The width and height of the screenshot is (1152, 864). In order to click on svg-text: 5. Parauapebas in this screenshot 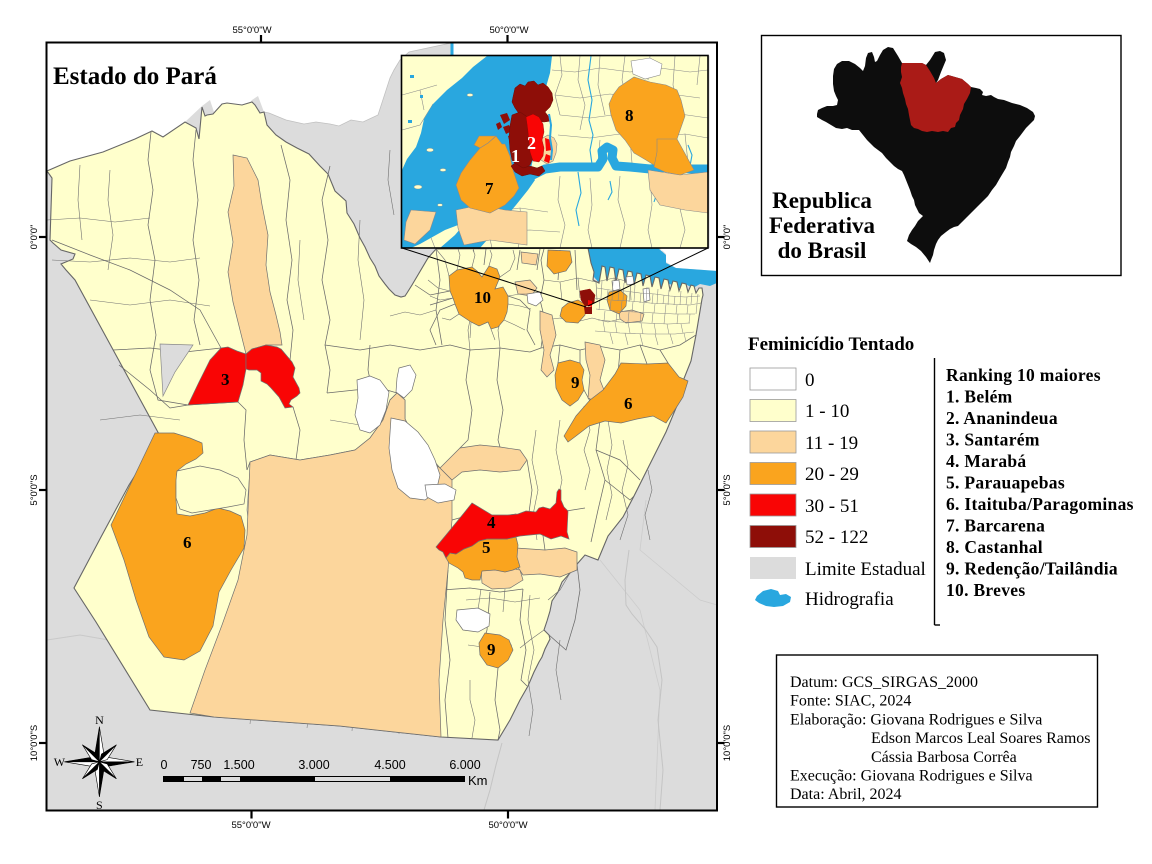, I will do `click(1005, 483)`.